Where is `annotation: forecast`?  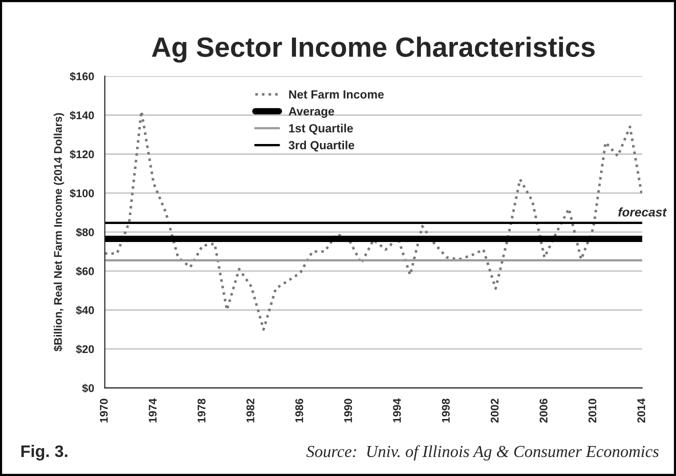
annotation: forecast is located at coordinates (642, 212).